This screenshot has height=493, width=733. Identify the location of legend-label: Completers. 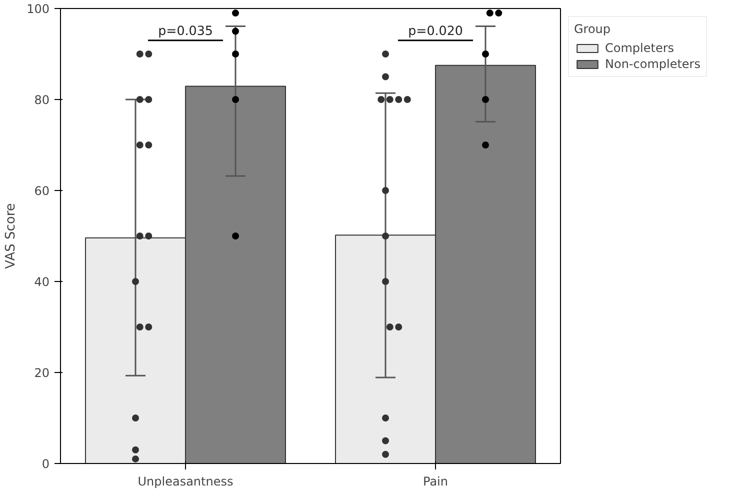
(639, 48).